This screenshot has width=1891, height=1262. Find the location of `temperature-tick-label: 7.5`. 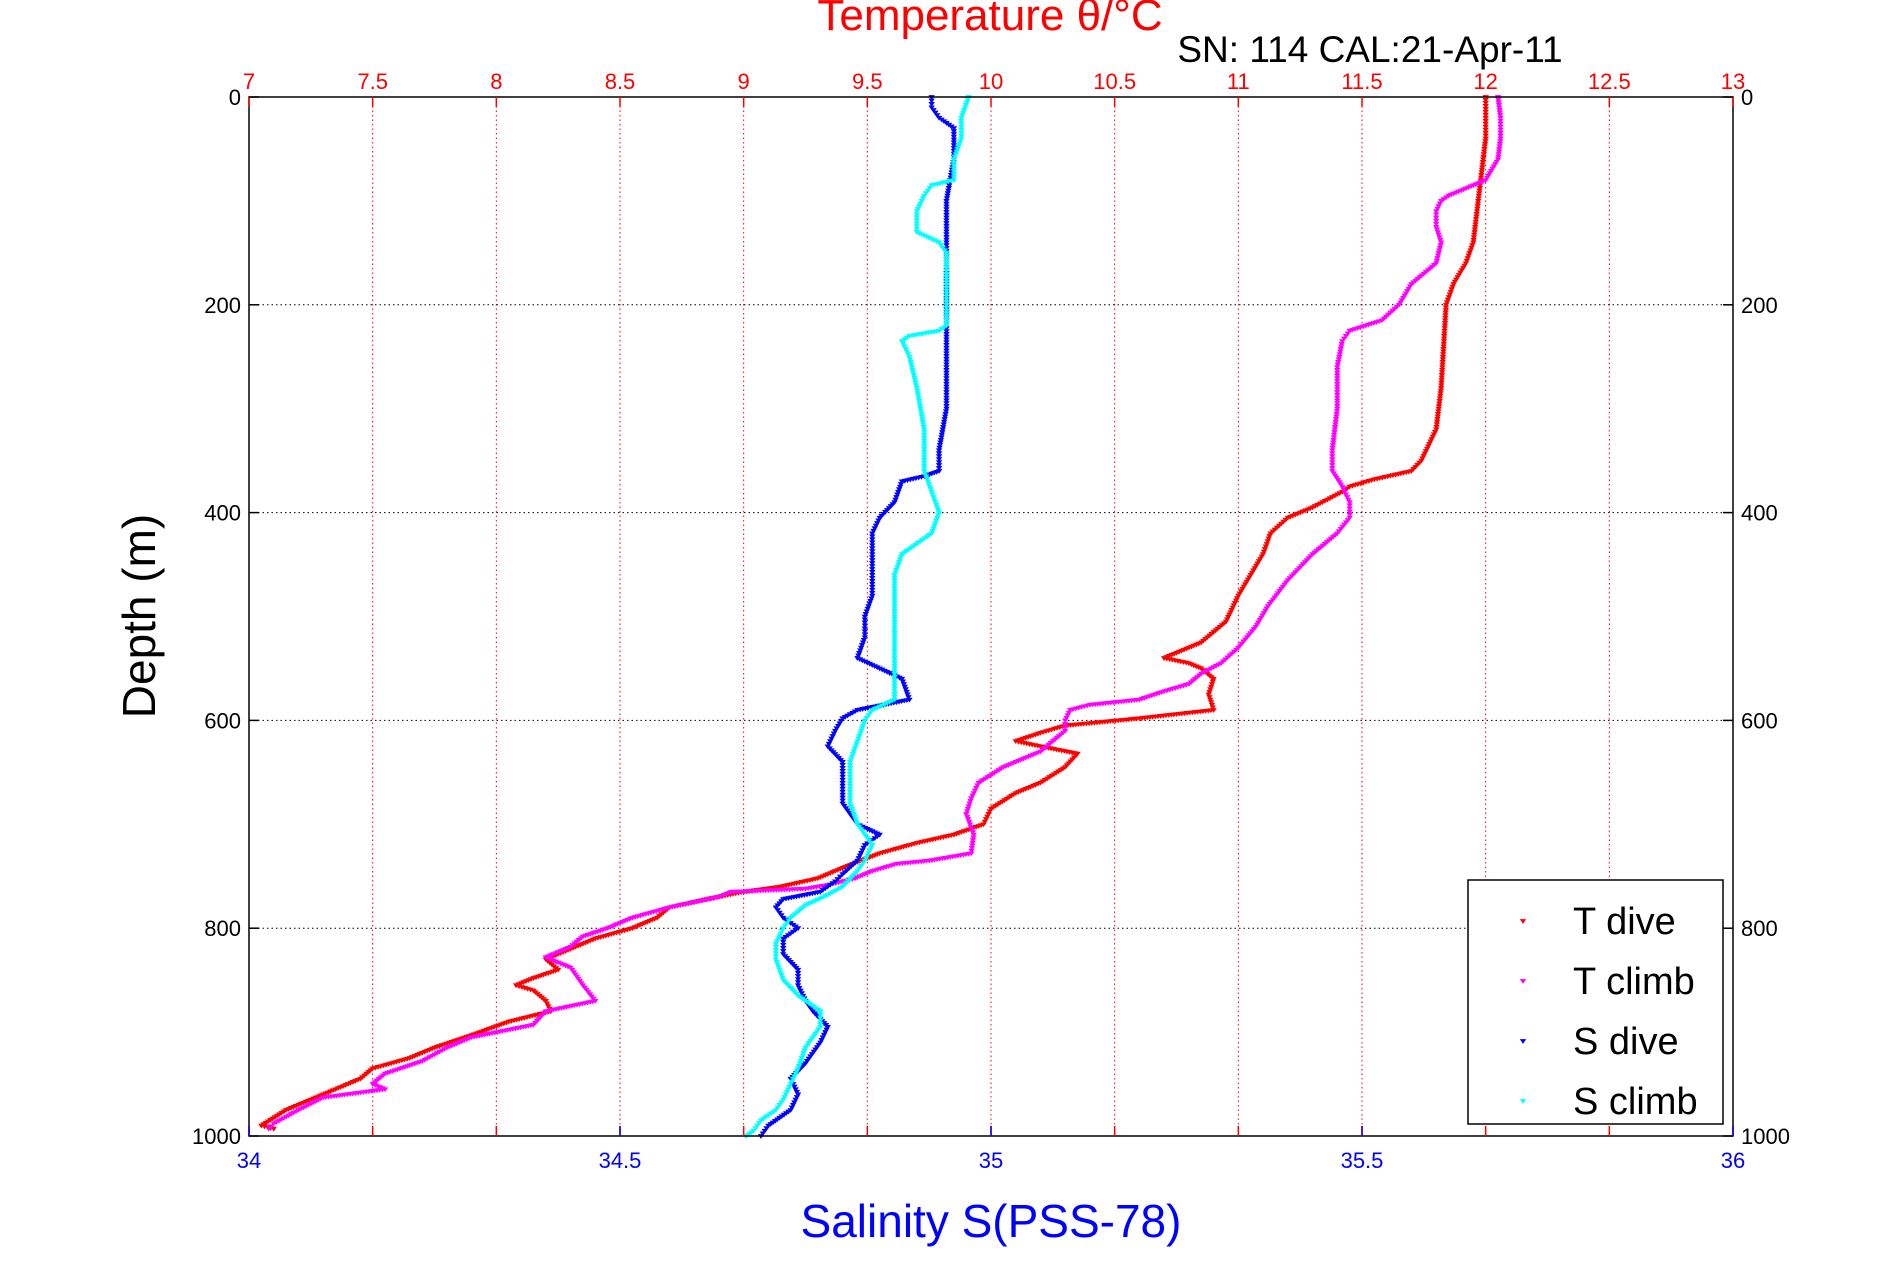

temperature-tick-label: 7.5 is located at coordinates (372, 81).